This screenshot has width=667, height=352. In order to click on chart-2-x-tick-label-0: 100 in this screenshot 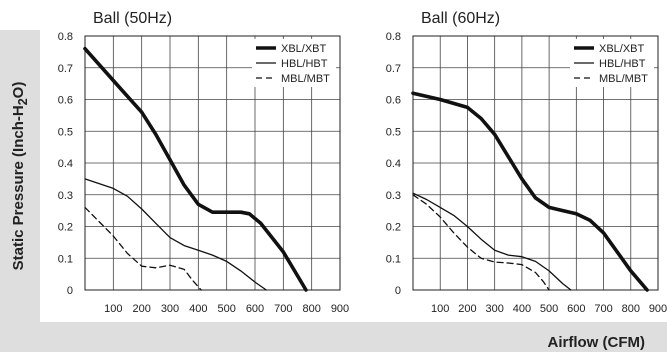, I will do `click(440, 309)`.